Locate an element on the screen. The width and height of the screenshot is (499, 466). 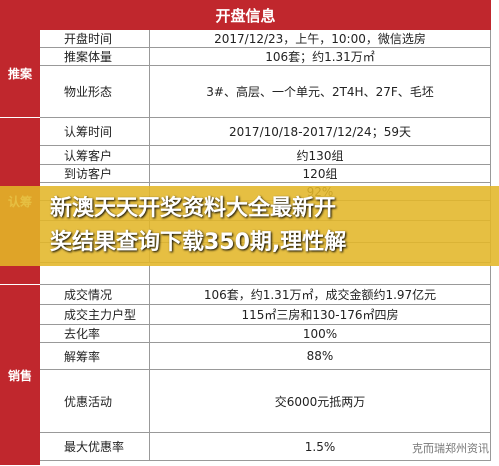
row-value: 120组 is located at coordinates (320, 174).